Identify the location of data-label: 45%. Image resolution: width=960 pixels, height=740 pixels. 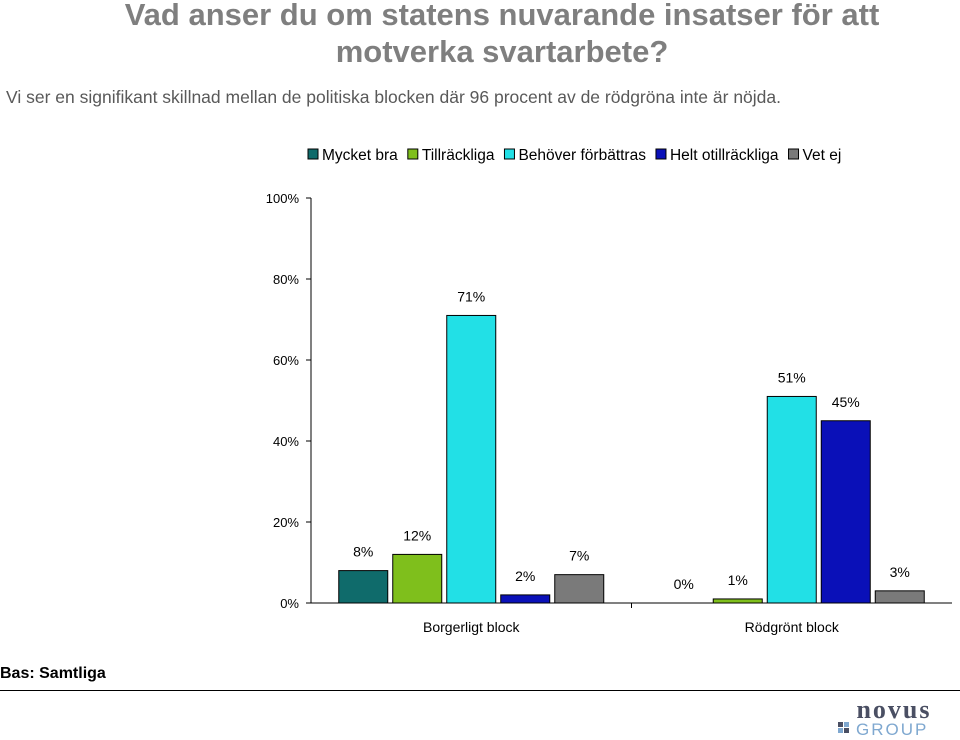
(846, 402).